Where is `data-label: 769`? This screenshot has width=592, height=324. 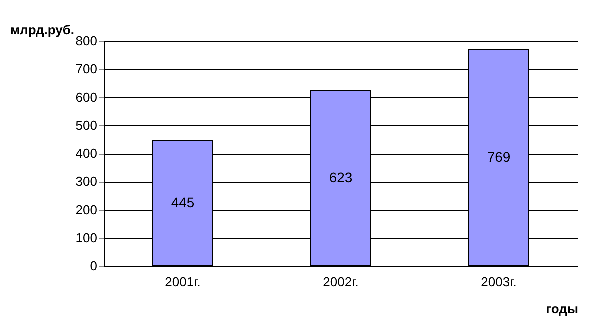
data-label: 769 is located at coordinates (499, 156).